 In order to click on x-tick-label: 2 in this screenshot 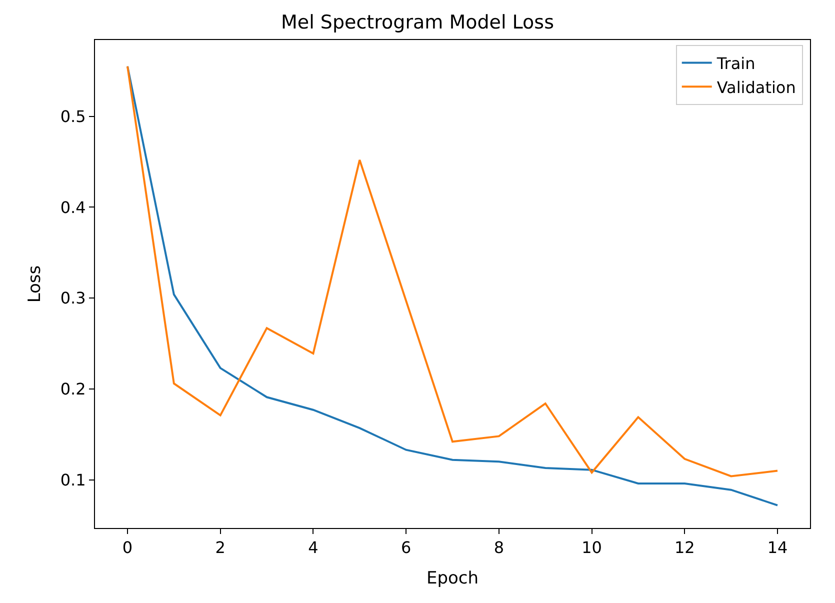, I will do `click(220, 548)`.